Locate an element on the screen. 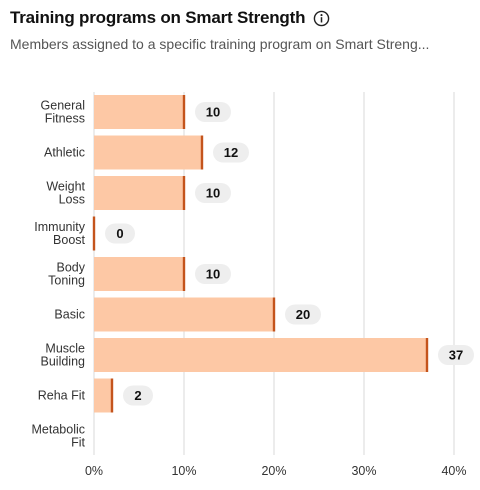  category-label: Athletic is located at coordinates (64, 153).